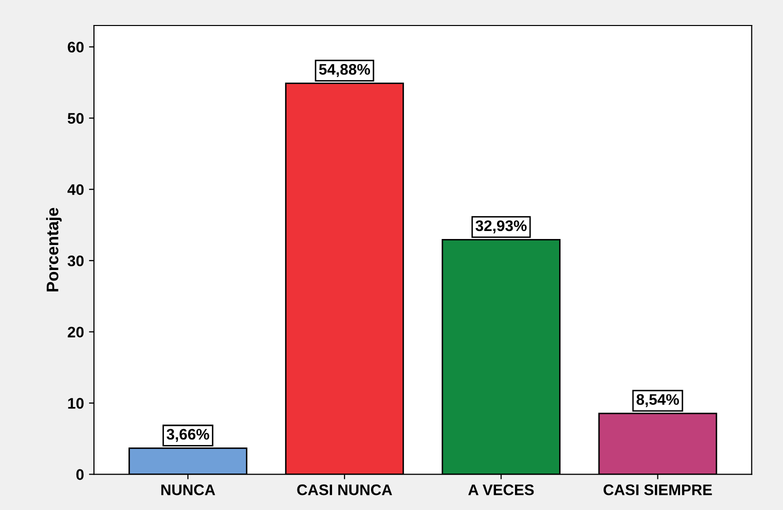  What do you see at coordinates (344, 490) in the screenshot?
I see `x-tick-label: CASI NUNCA` at bounding box center [344, 490].